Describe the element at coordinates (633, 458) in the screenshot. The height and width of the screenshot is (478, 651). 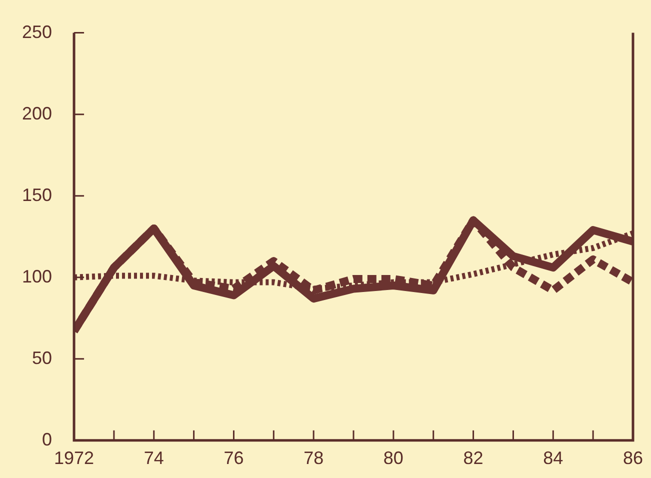
I see `x-tick-label: 86` at that location.